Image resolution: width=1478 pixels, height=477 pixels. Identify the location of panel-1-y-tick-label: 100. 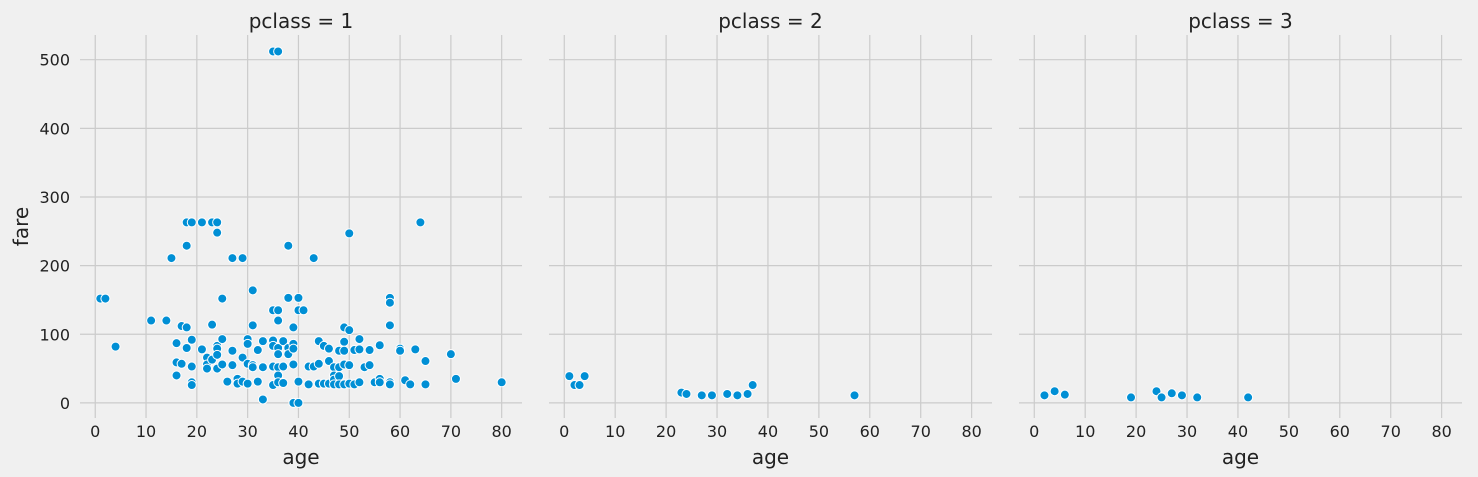
(54, 334).